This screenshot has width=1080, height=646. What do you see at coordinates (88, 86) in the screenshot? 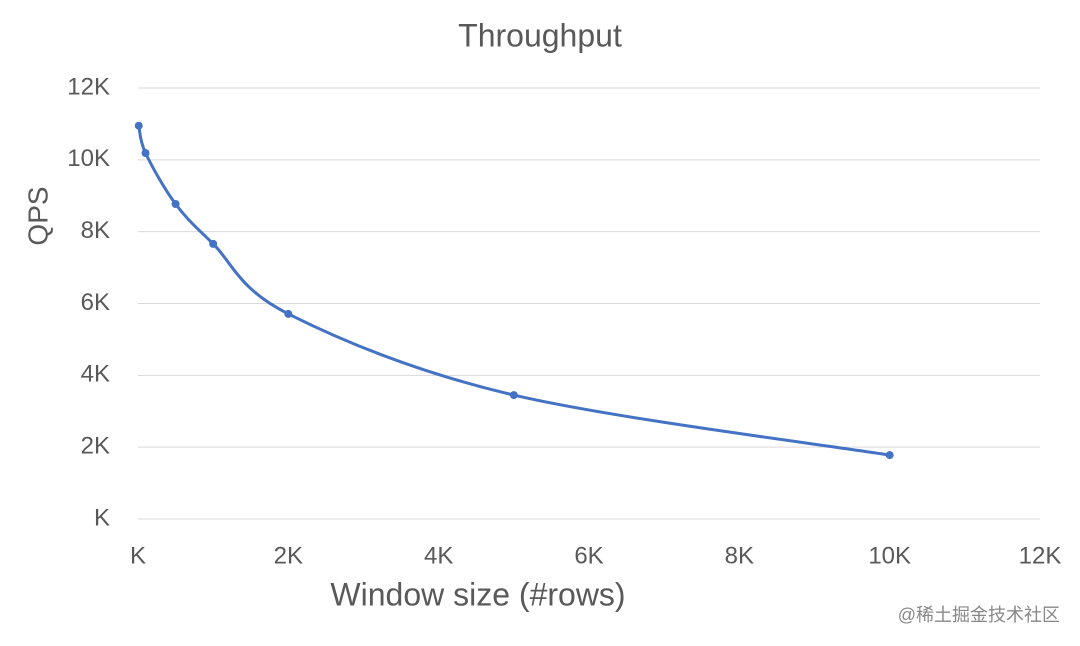
I see `y-tick-label: 12K` at bounding box center [88, 86].